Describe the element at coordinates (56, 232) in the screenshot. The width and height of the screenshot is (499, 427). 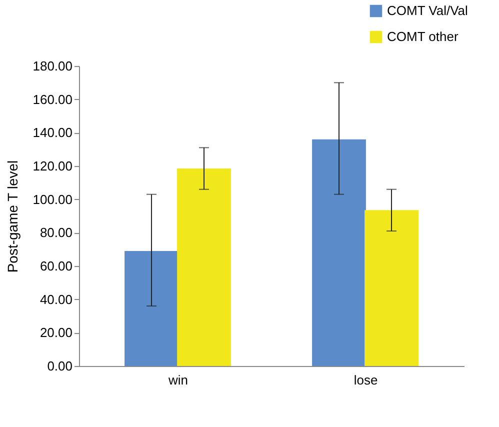
I see `y-tick-label: 80.00` at that location.